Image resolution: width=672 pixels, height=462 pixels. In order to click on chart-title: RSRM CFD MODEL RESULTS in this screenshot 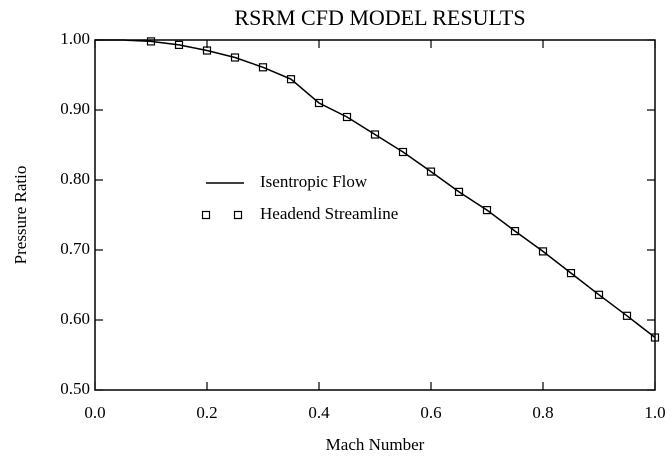, I will do `click(379, 17)`.